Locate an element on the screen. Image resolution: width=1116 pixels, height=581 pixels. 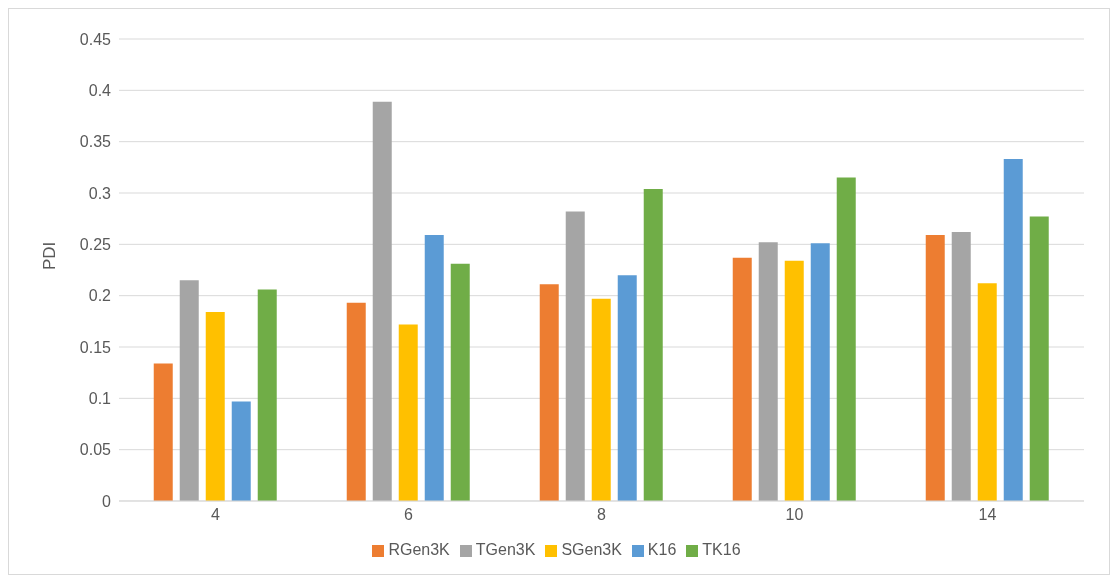
x-tick-label: 6 is located at coordinates (409, 515).